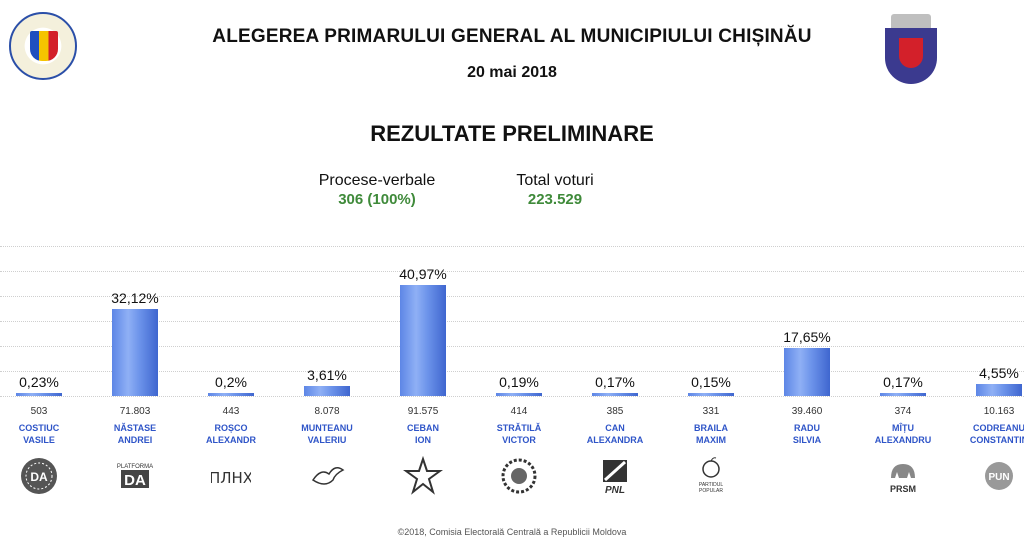 This screenshot has height=554, width=1024. Describe the element at coordinates (135, 467) in the screenshot. I see `svg-text: PLATFORMA` at that location.